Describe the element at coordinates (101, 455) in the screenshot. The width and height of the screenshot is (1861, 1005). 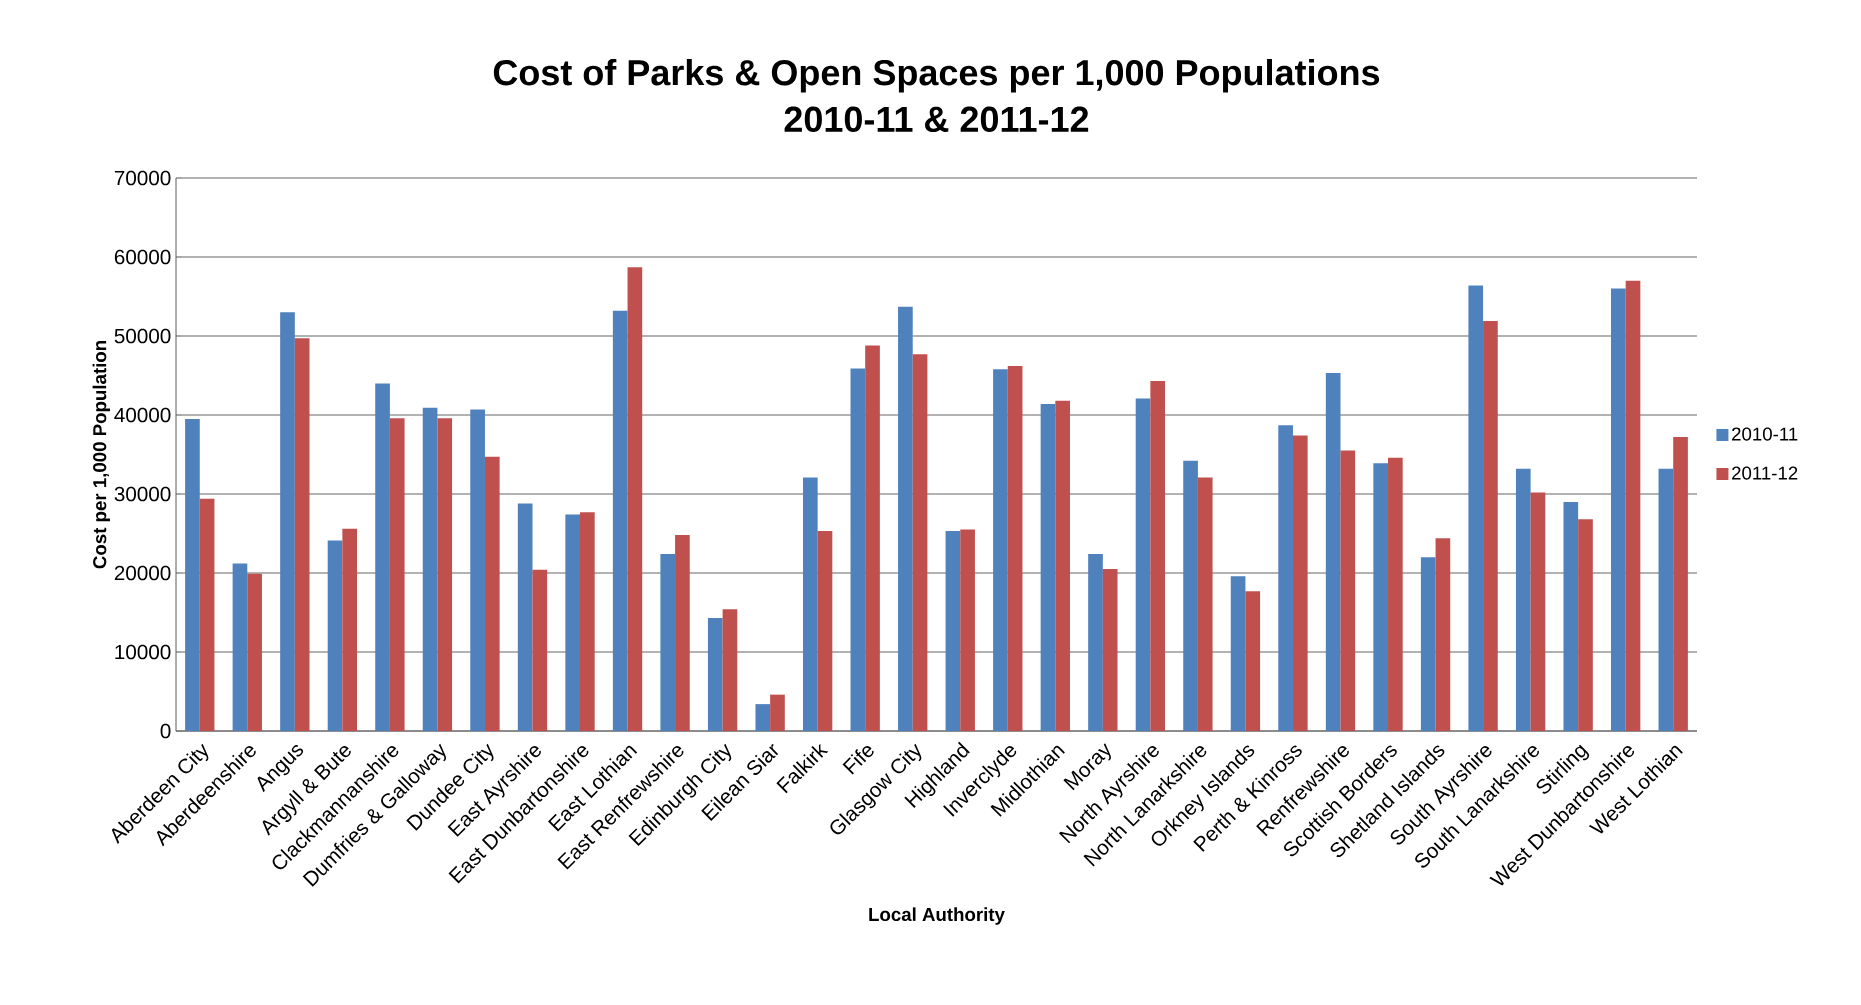
I see `y-axis-title: Cost per 1,000 Population` at that location.